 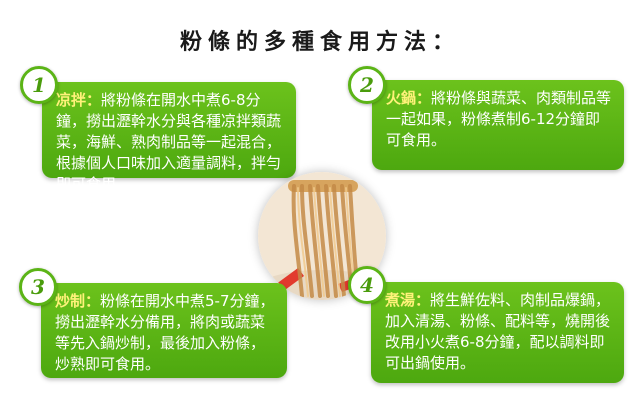 I want to click on method-card-hotpot: 火鍋：將粉條與蔬菜、肉類制品等一起如果，粉條煮制6-12分鐘即可食用。, so click(x=498, y=125).